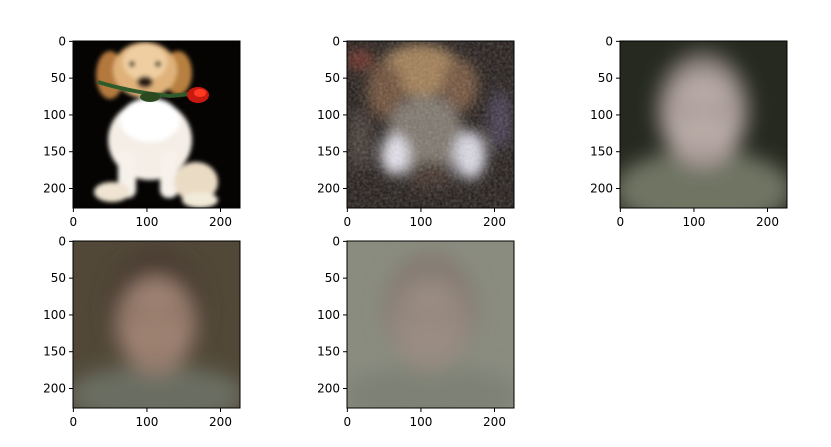 The height and width of the screenshot is (447, 831). I want to click on reconstruction-image, so click(430, 124).